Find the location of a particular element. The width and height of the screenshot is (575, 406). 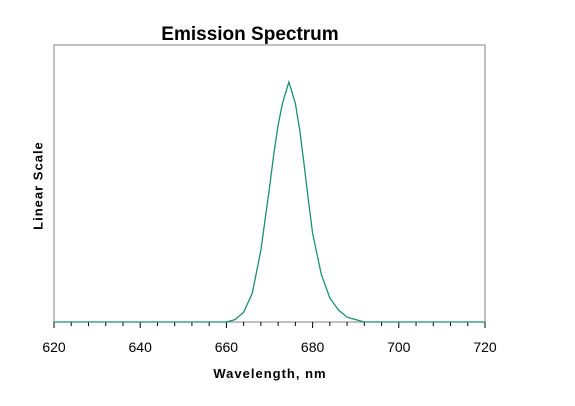

x-tick-label: 720 is located at coordinates (485, 347).